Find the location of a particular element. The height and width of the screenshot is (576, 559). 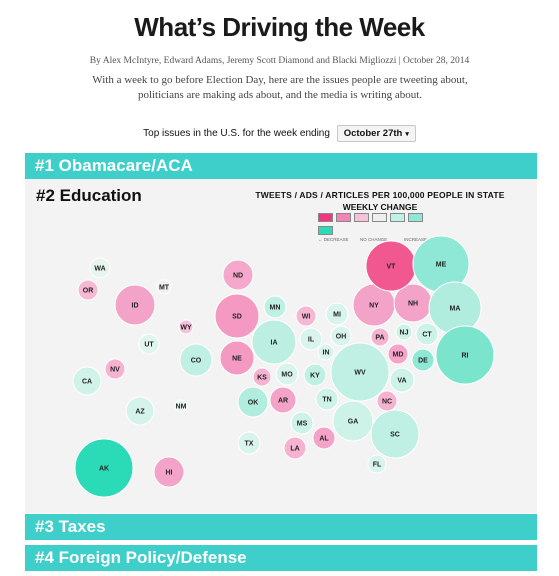

state-bubble-nd: ND is located at coordinates (238, 275).